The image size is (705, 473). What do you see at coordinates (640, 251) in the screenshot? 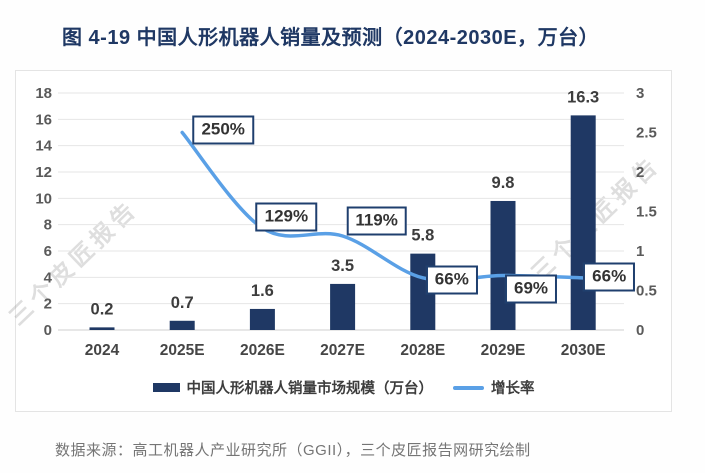
I see `right-axis-tick: 1` at bounding box center [640, 251].